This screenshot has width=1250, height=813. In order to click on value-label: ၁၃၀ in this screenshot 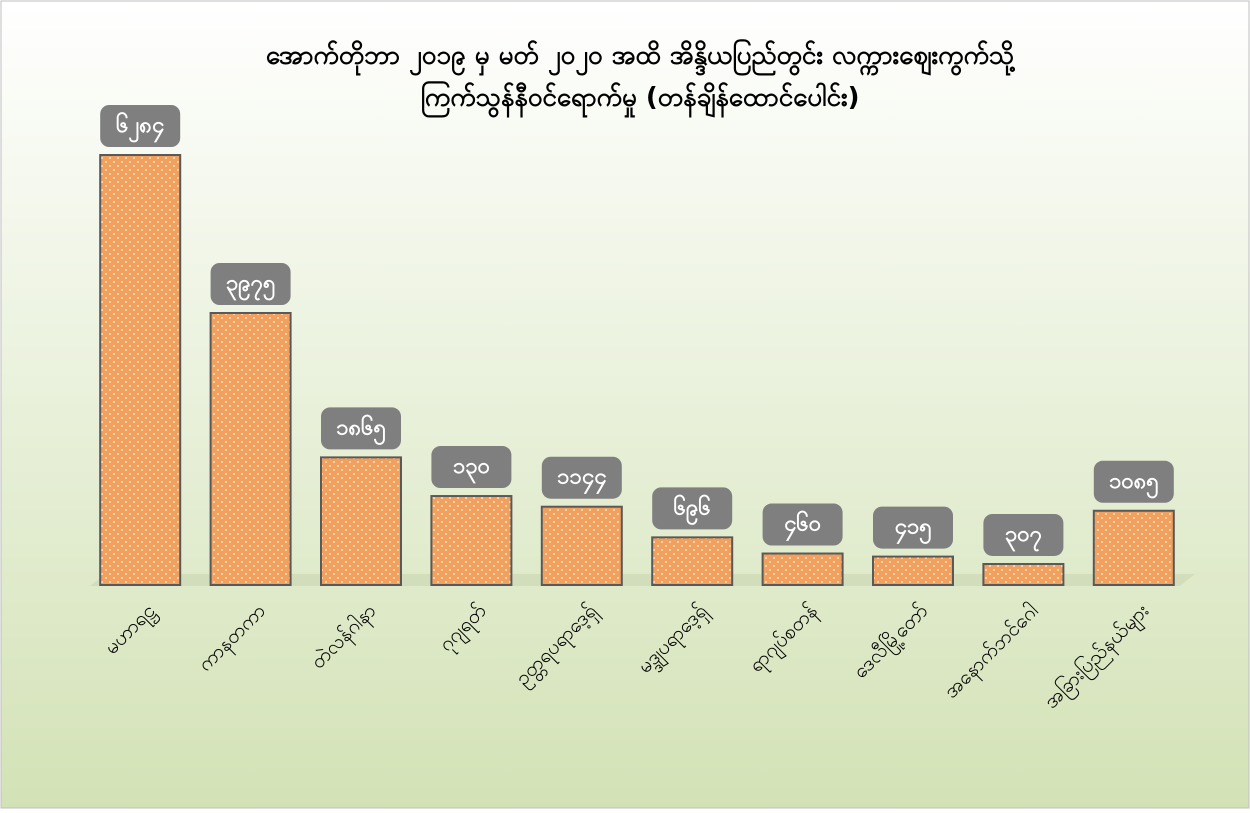, I will do `click(471, 469)`.